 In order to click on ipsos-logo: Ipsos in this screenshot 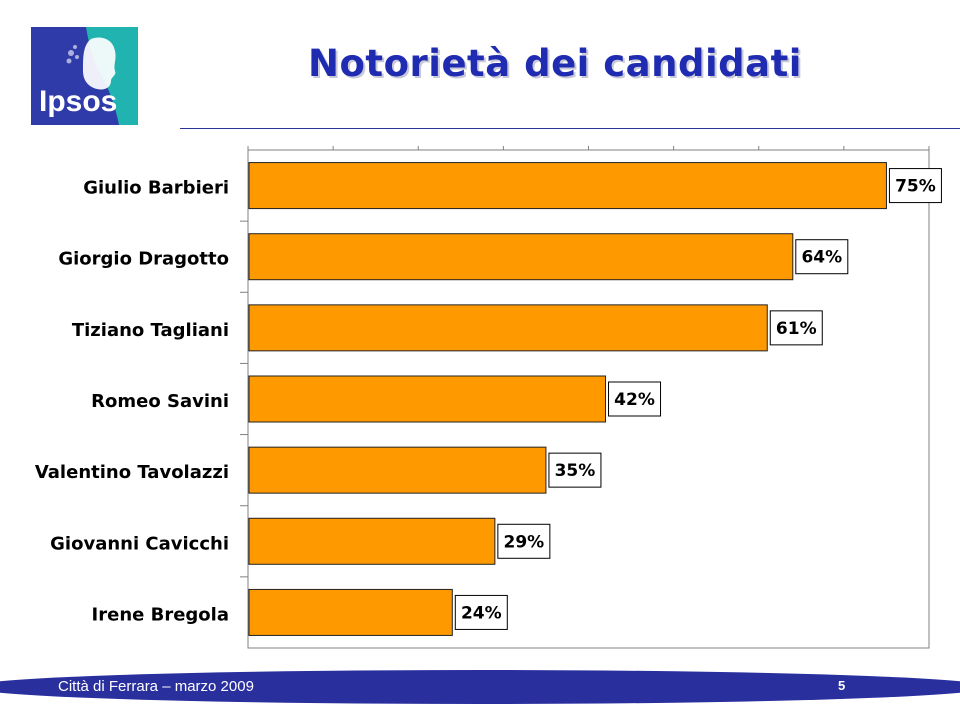, I will do `click(84, 76)`.